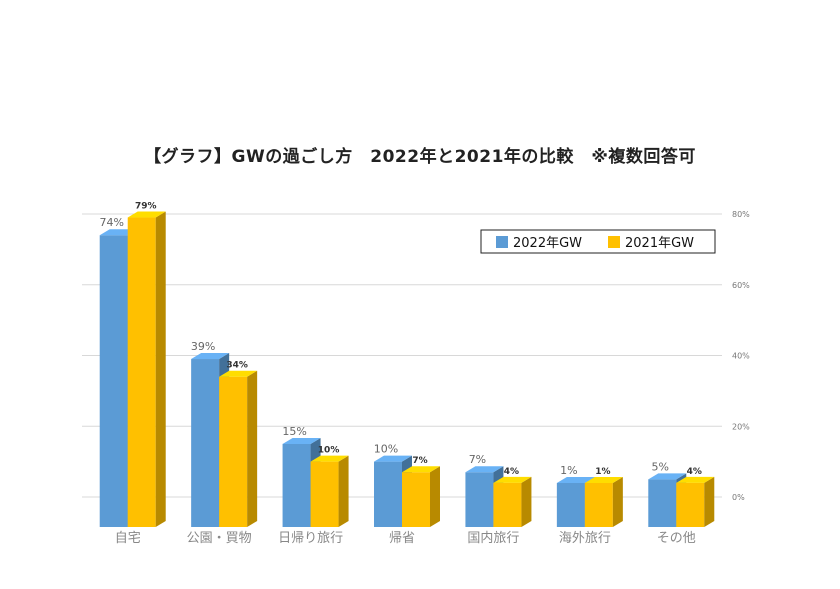  I want to click on y-tick-label: 20%, so click(741, 426).